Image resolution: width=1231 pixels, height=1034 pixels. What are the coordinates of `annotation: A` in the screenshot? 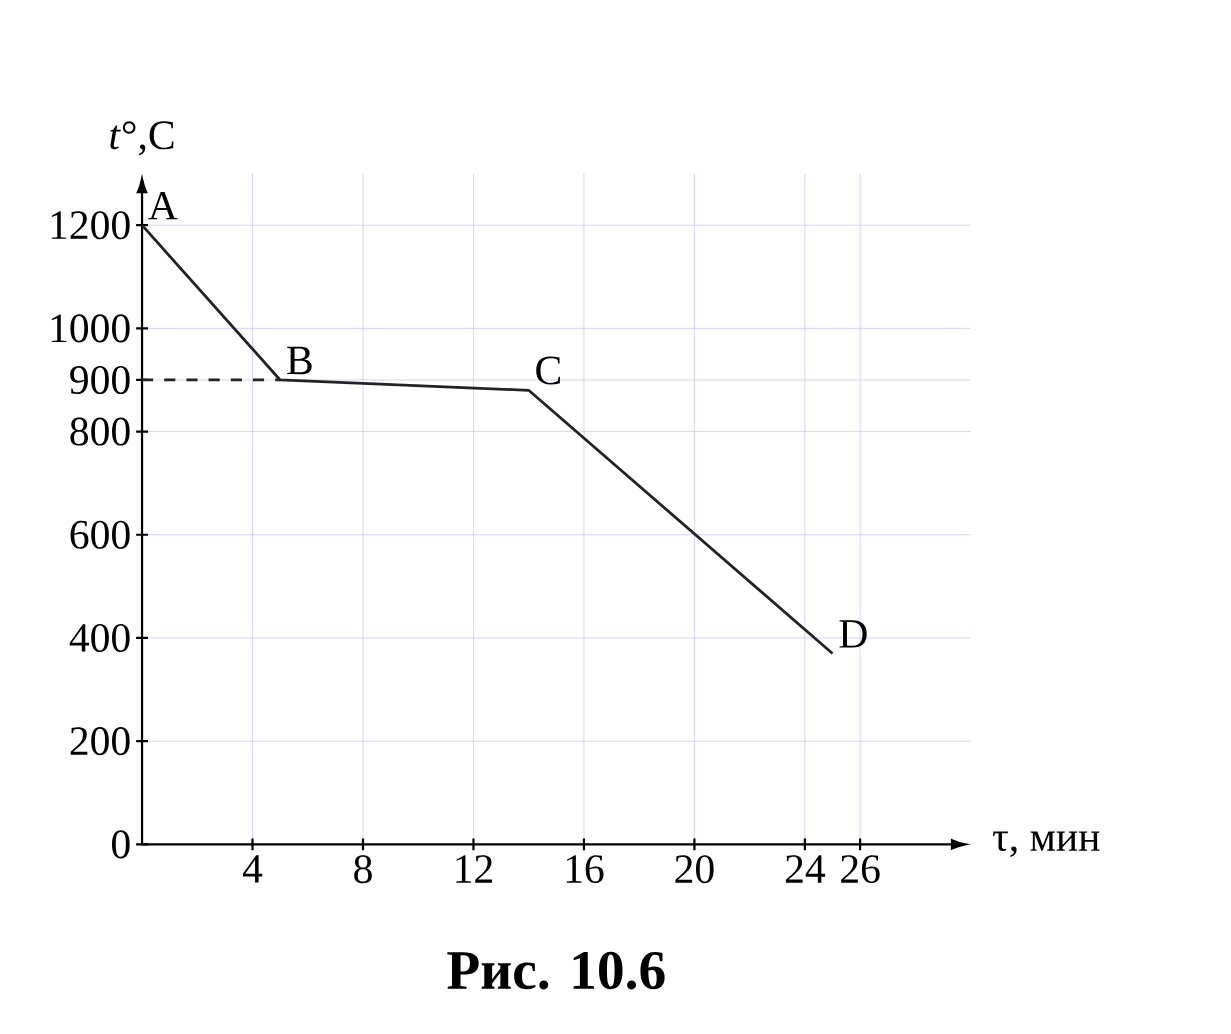 It's located at (163, 206).